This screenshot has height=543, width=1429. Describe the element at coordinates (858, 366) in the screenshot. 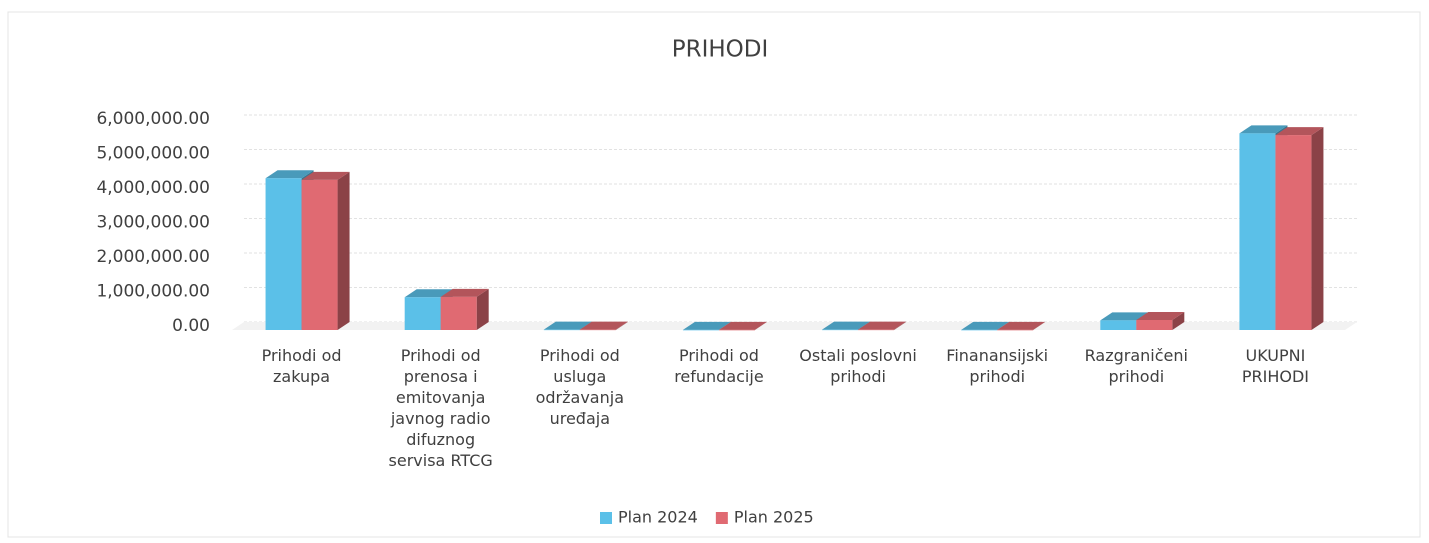

I see `x-tick-label: Ostali poslovni prihodi` at that location.